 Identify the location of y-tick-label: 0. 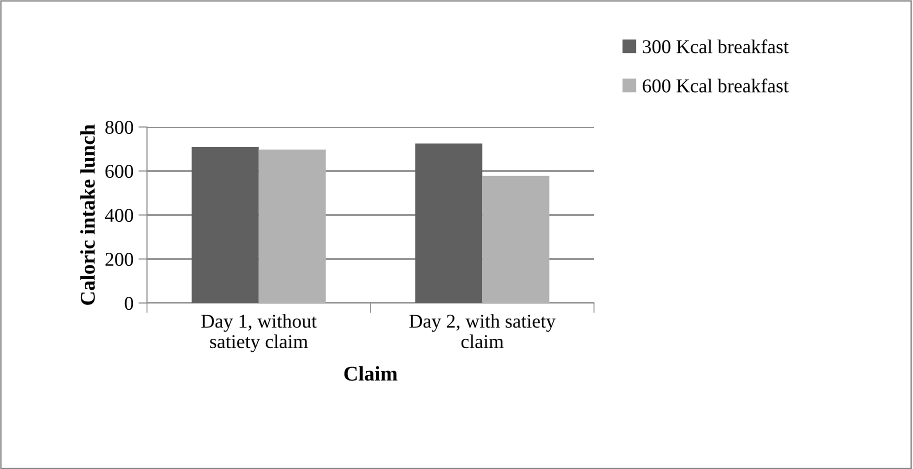
(129, 303).